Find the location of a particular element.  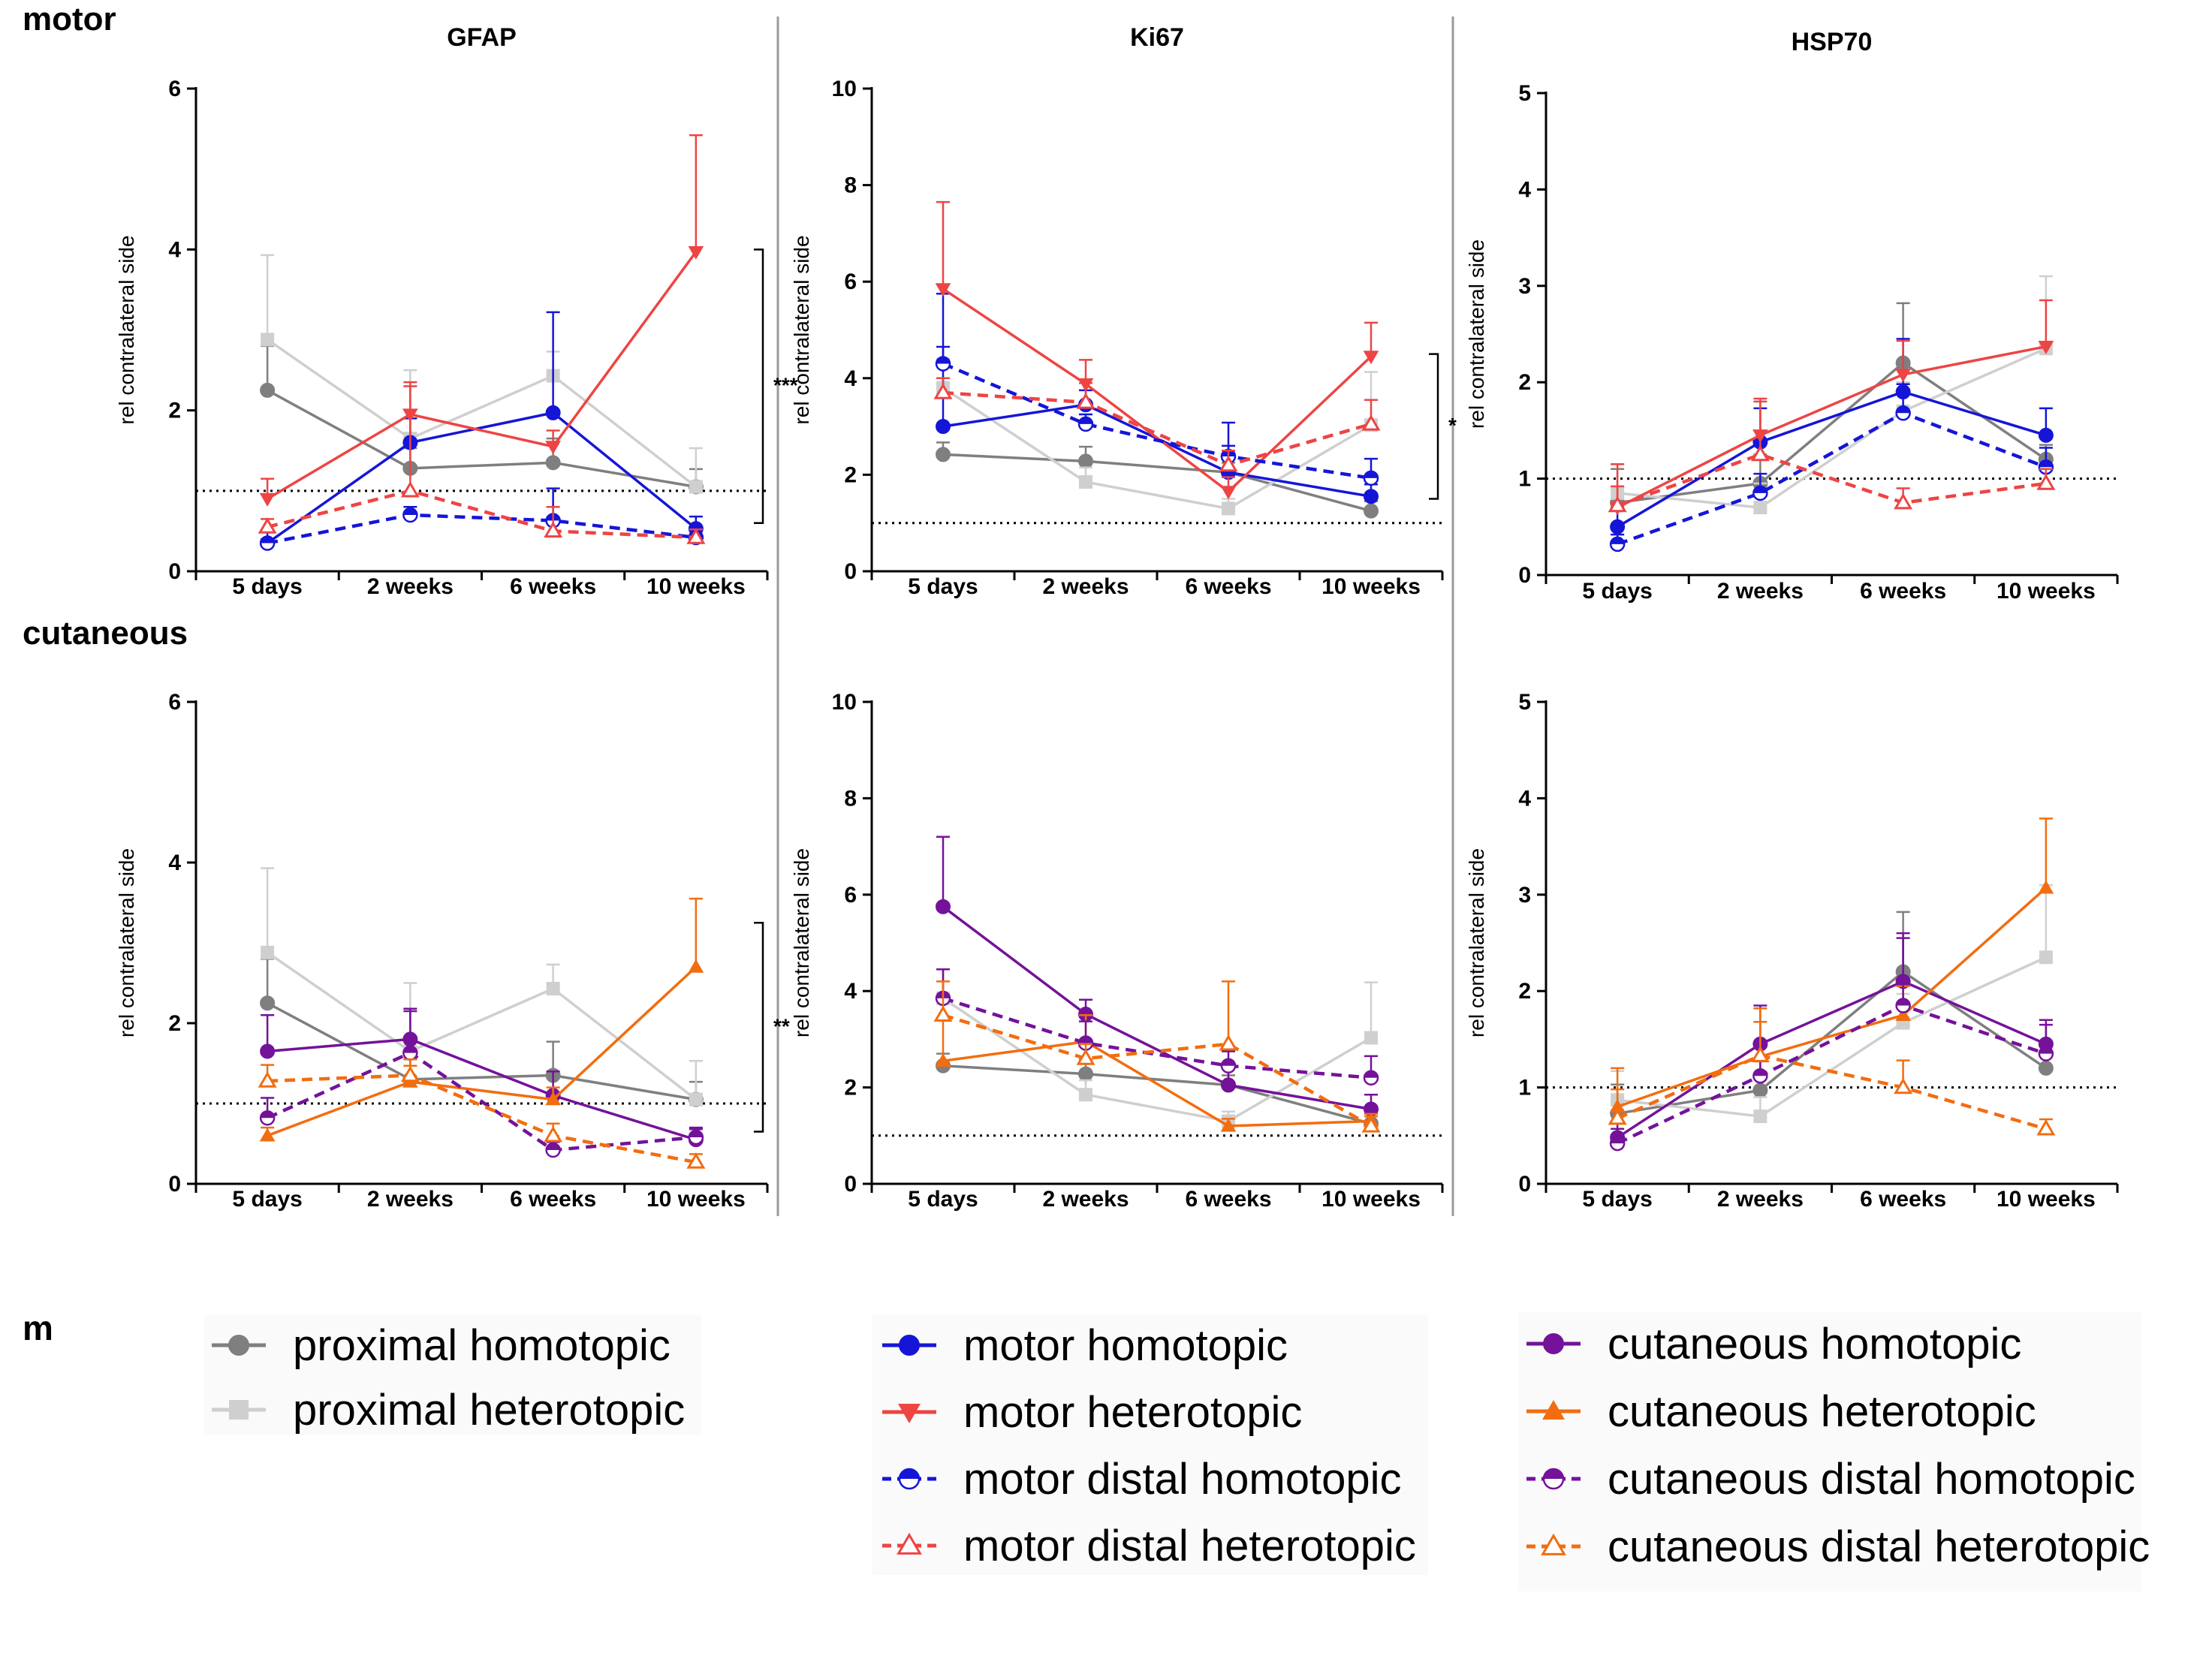

legend-label: motor distal homotopic is located at coordinates (1182, 1479).